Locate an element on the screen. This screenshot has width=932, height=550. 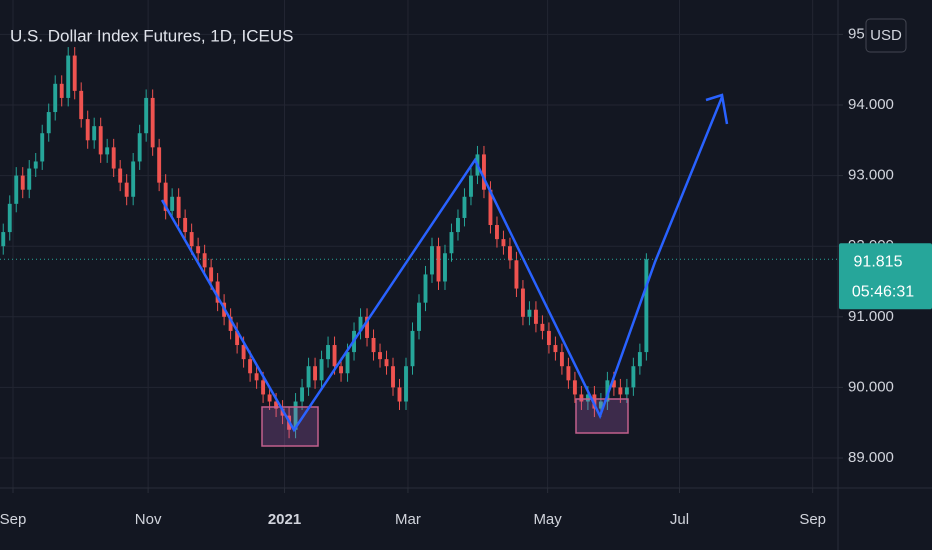
currency-label: USD is located at coordinates (886, 35).